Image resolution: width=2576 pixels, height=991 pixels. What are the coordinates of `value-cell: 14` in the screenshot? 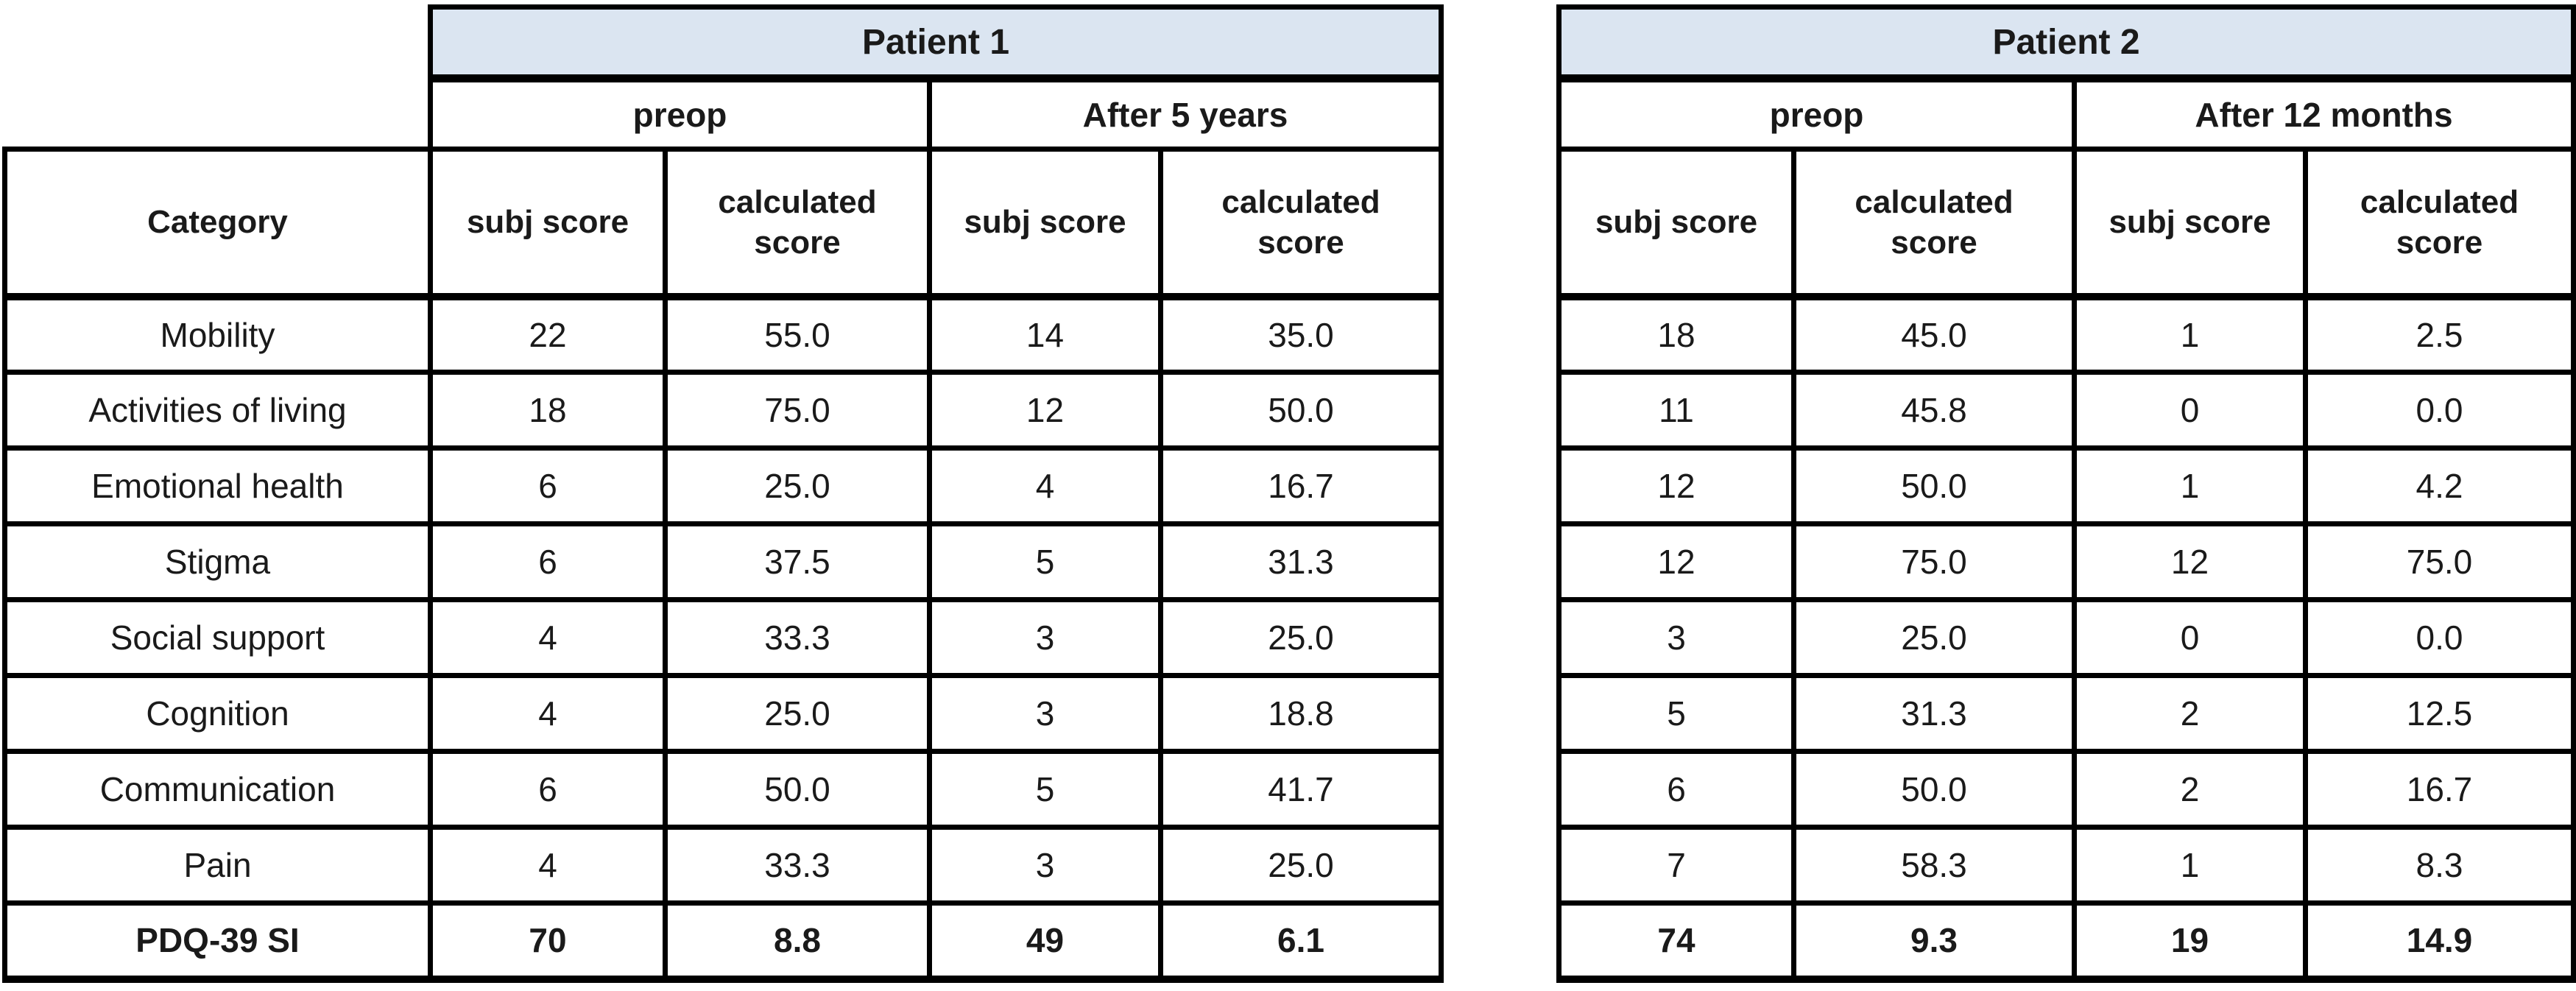 It's located at (1045, 335).